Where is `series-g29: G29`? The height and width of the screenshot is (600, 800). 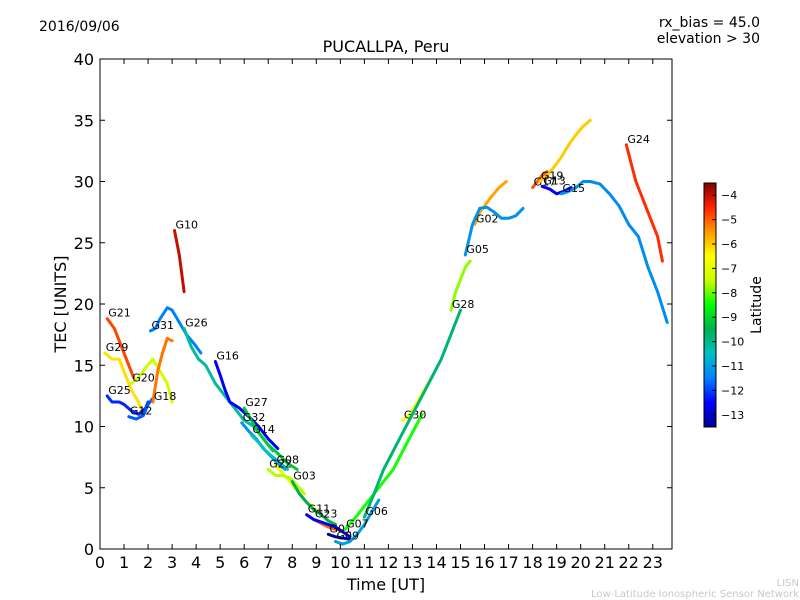
series-g29: G29 is located at coordinates (124, 378).